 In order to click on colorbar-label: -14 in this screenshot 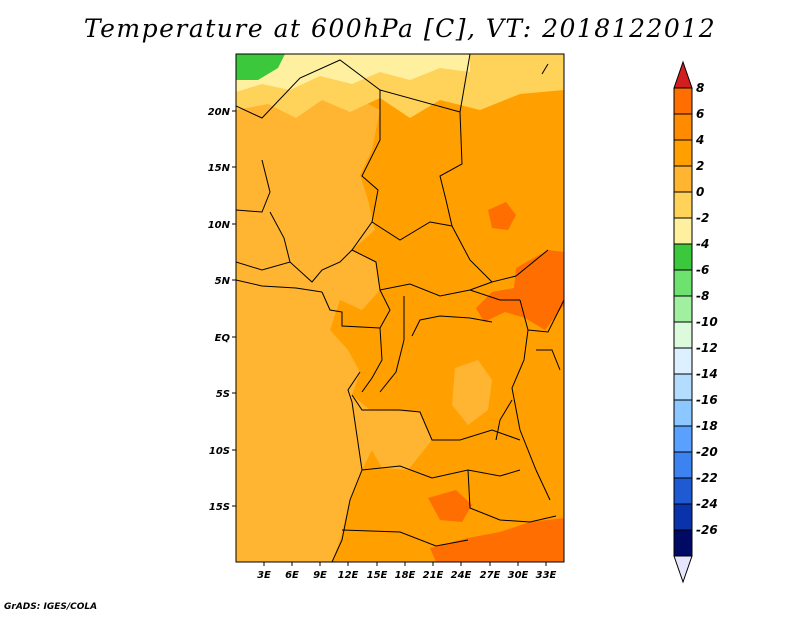, I will do `click(707, 374)`.